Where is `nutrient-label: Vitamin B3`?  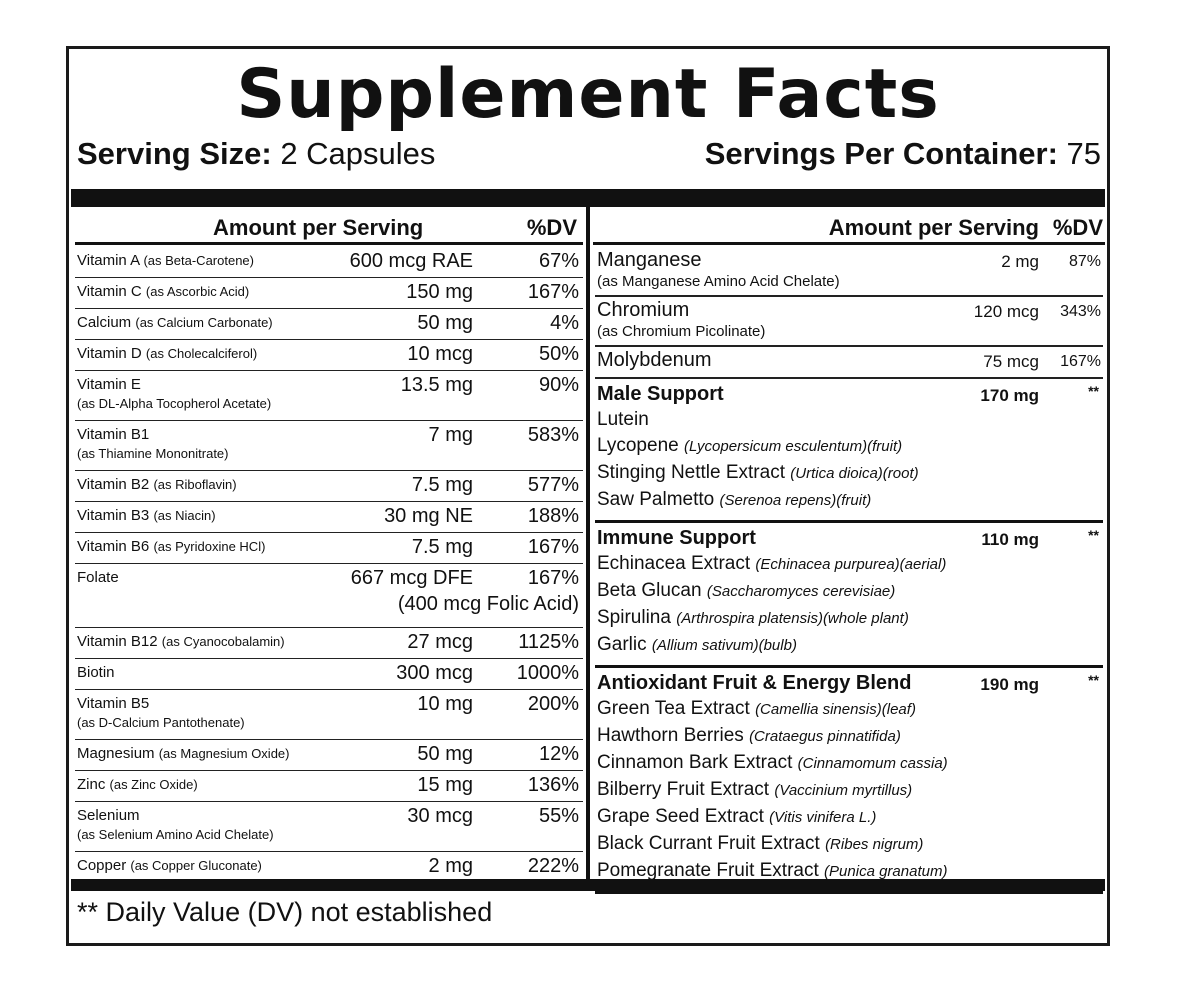
nutrient-label: Vitamin B3 is located at coordinates (113, 515).